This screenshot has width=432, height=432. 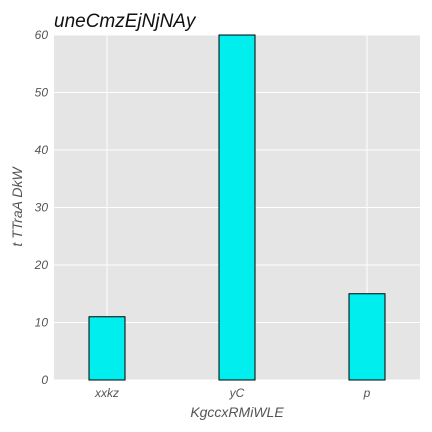 What do you see at coordinates (106, 393) in the screenshot?
I see `x-tick-label-xxkz: xxkz` at bounding box center [106, 393].